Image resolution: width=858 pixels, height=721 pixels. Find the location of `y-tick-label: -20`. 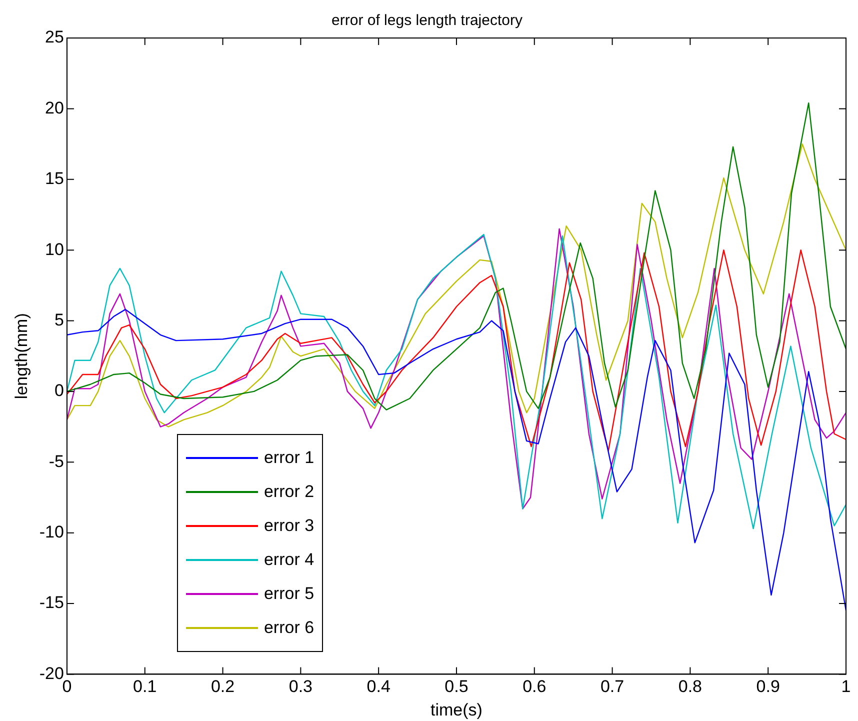

y-tick-label: -20 is located at coordinates (51, 673).